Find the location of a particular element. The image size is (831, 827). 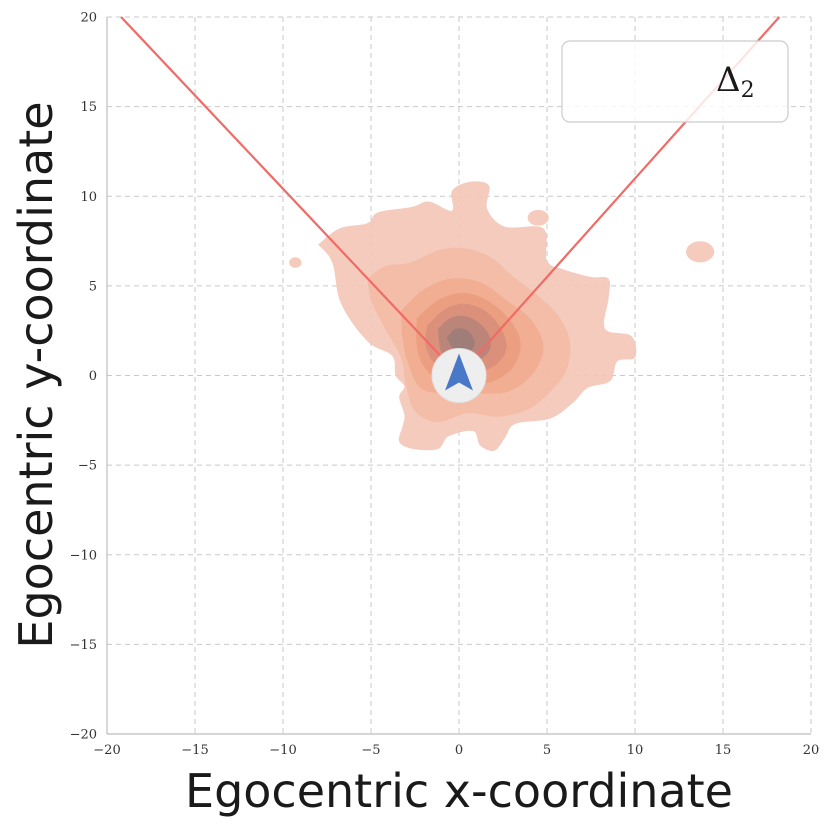

legend: Δ2 is located at coordinates (675, 81).